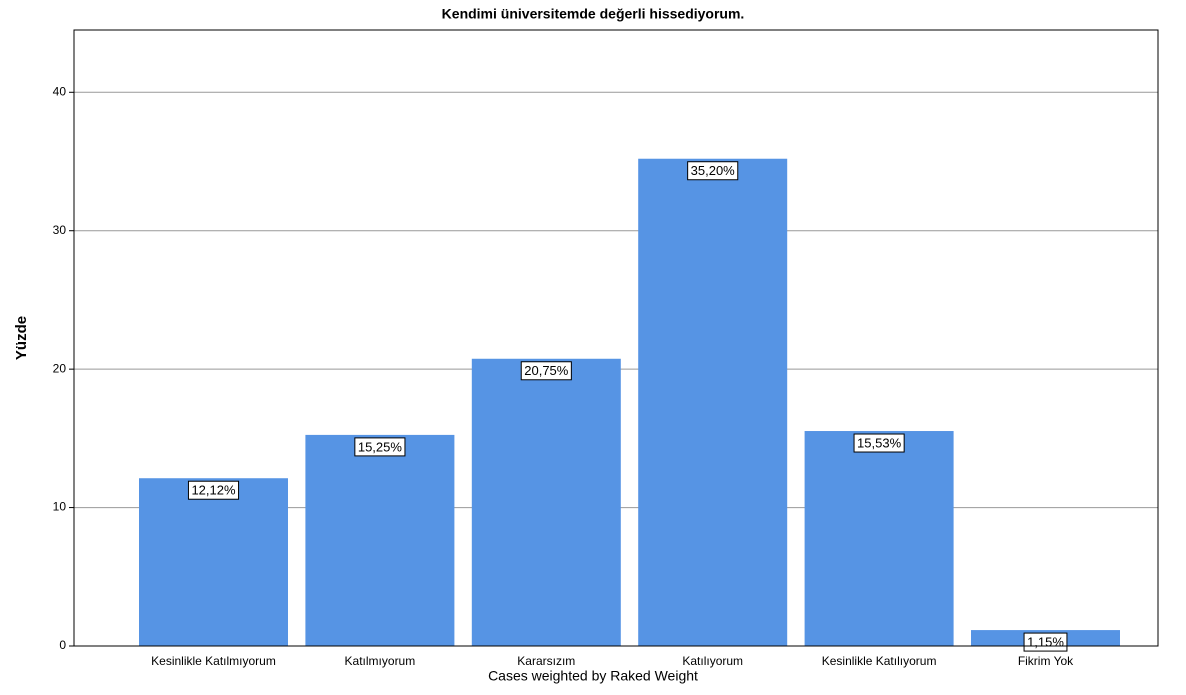  I want to click on x-tick-label: Kesinlikle Katılmıyorum, so click(213, 661).